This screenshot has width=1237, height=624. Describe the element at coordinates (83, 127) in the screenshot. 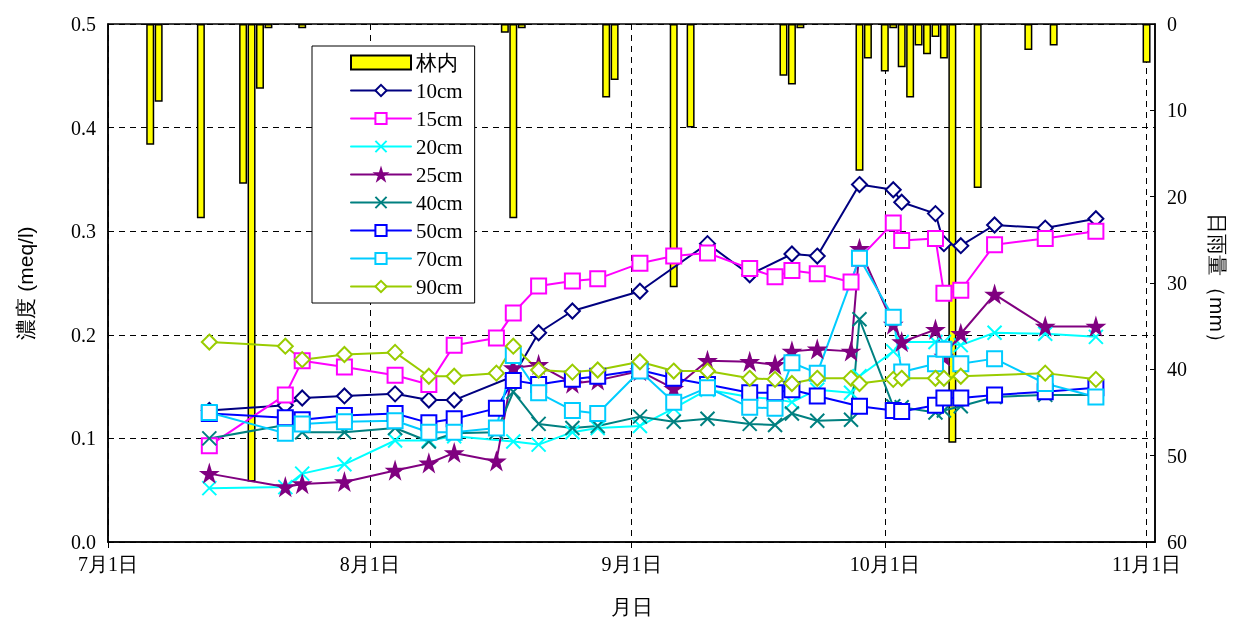

I see `y-tick-label: 0.4` at that location.